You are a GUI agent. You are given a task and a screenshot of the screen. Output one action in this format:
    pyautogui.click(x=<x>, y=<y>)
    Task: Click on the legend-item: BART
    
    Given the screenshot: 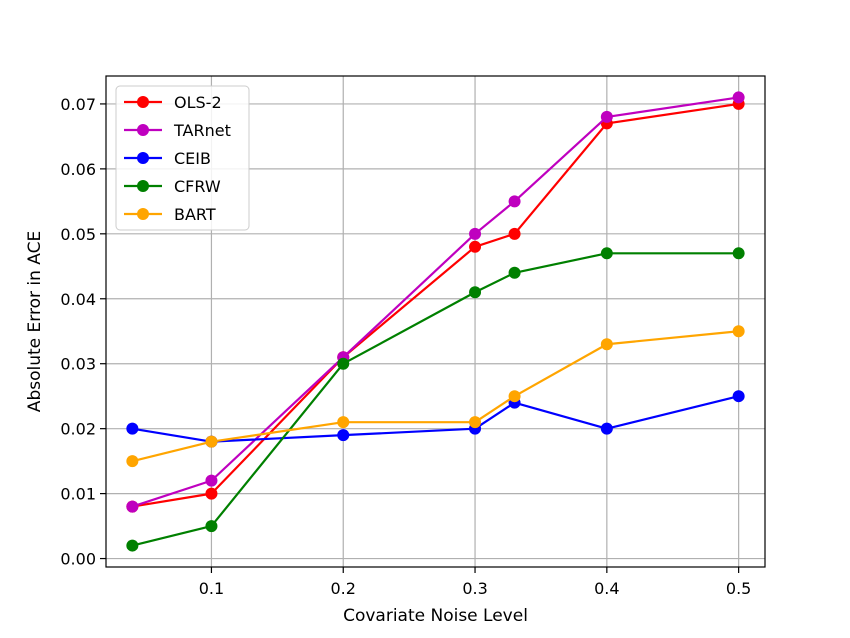 What is the action you would take?
    pyautogui.click(x=170, y=214)
    